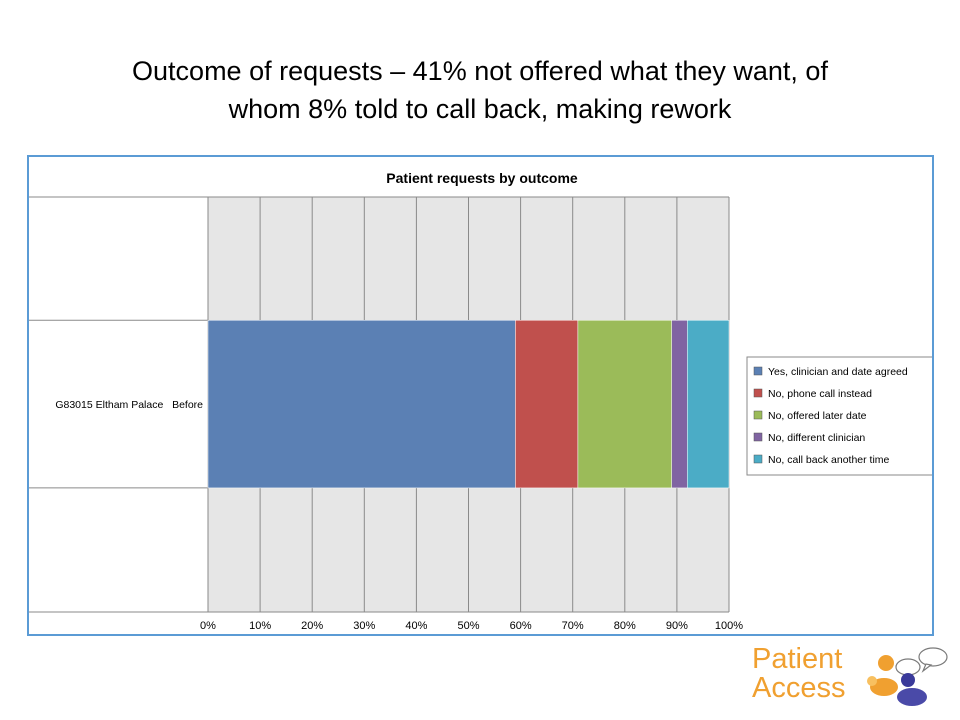 The width and height of the screenshot is (960, 720). What do you see at coordinates (838, 372) in the screenshot?
I see `legend-label: Yes, clinician and date agreed` at bounding box center [838, 372].